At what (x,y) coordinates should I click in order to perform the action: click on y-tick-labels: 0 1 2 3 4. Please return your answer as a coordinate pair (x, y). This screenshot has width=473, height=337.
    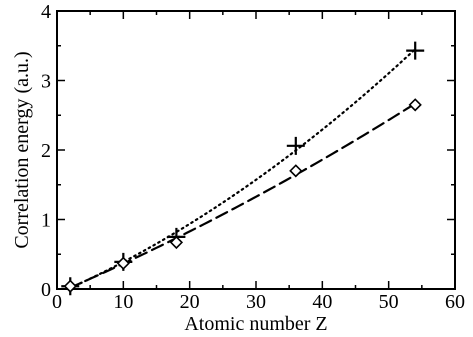
    Looking at the image, I should click on (46, 151).